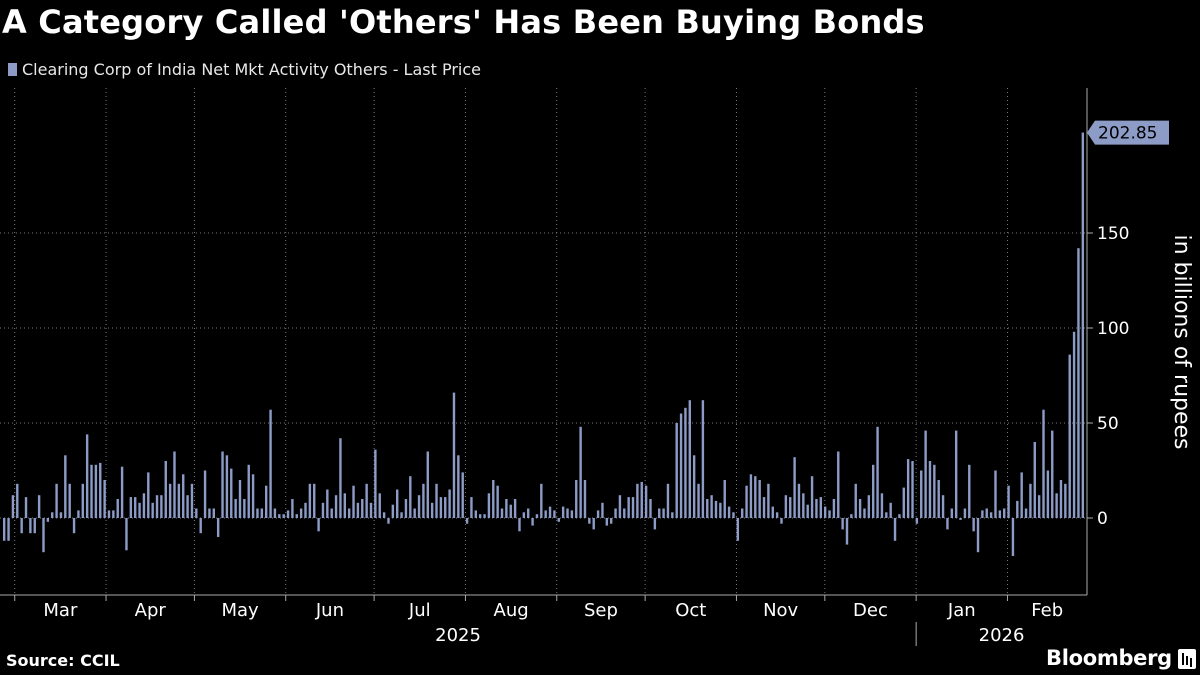 This screenshot has height=675, width=1200. I want to click on last-value-callout, so click(1128, 132).